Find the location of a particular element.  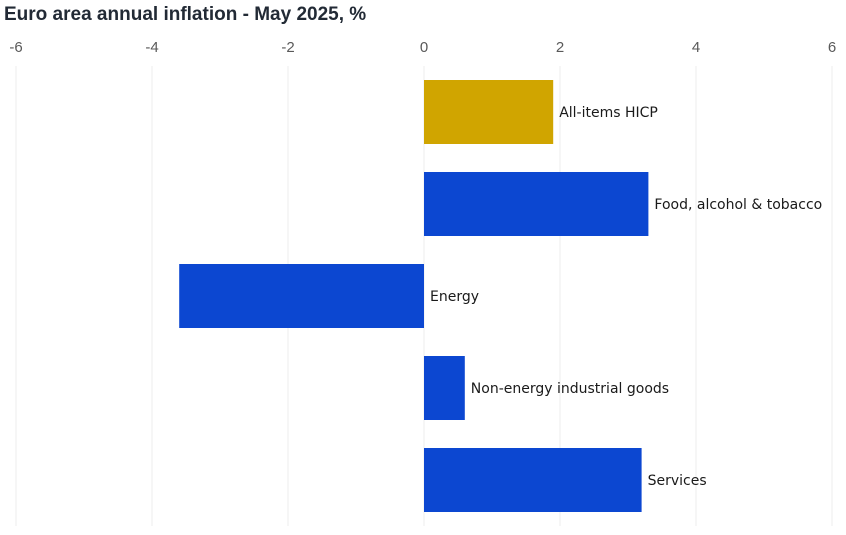

chart-title: Euro area annual inflation - May 2025, % is located at coordinates (185, 14).